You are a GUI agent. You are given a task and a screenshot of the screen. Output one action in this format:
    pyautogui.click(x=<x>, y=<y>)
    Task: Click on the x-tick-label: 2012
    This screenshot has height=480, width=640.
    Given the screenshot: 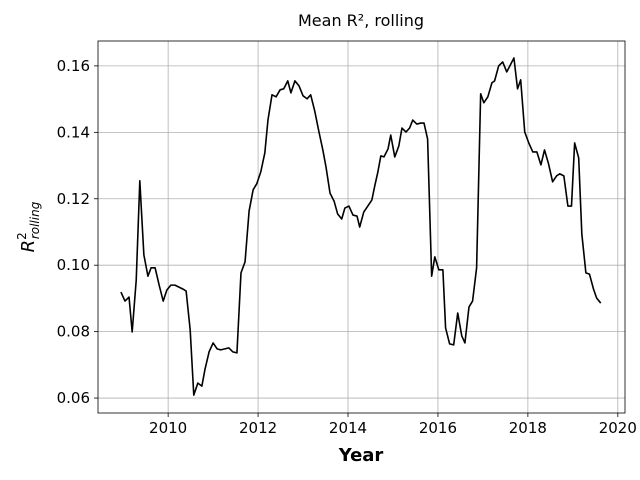 What is the action you would take?
    pyautogui.click(x=258, y=428)
    